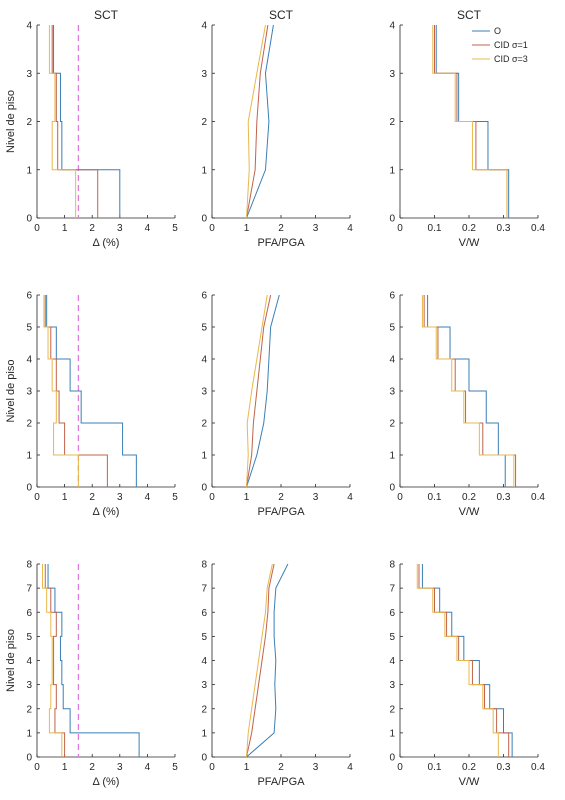 The image size is (565, 800). Describe the element at coordinates (511, 45) in the screenshot. I see `legend-label-cid1: CID σ=1` at that location.